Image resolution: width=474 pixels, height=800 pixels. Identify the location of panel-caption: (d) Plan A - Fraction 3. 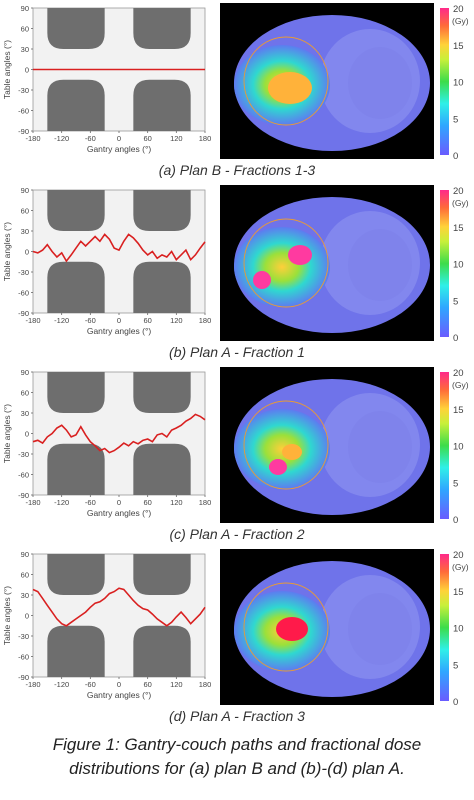
(237, 716).